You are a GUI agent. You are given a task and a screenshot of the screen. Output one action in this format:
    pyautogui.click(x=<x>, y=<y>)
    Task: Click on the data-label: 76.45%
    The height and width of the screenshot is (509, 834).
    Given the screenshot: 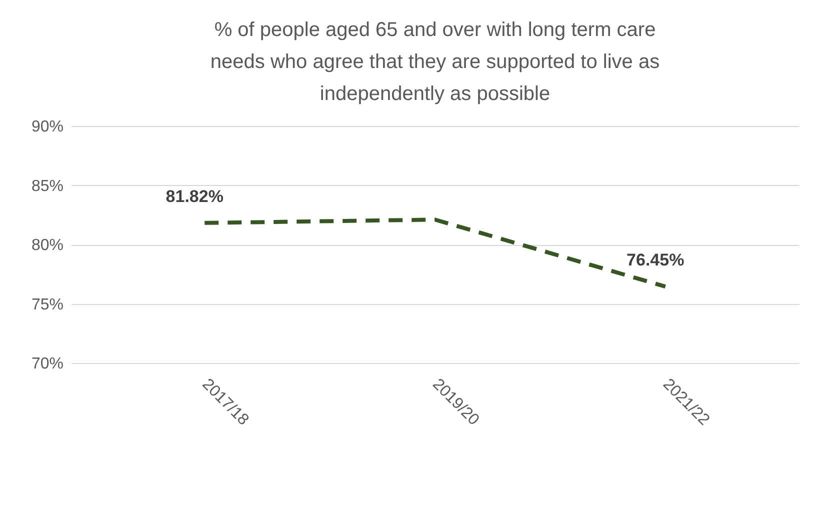 What is the action you would take?
    pyautogui.click(x=655, y=260)
    